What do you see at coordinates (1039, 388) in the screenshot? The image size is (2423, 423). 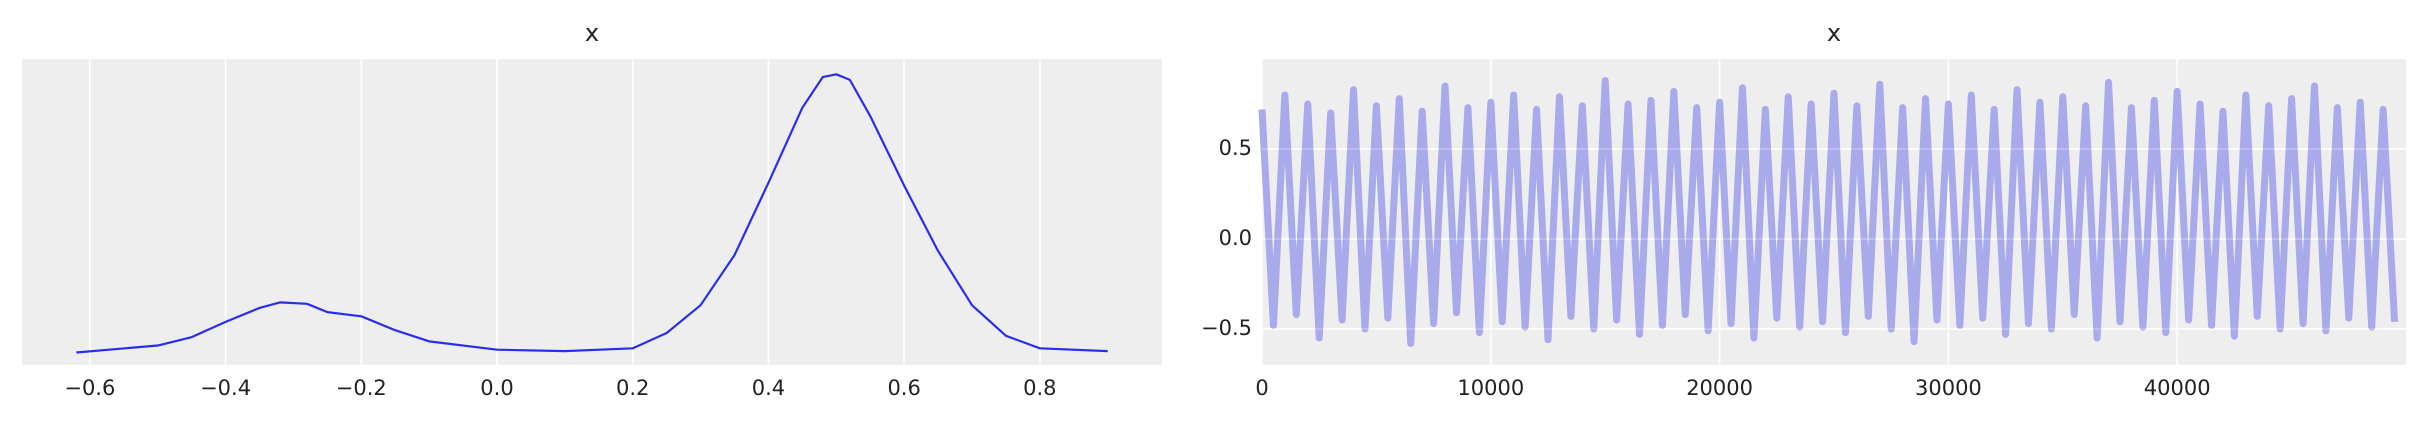 I see `x-tick-label: 0.8` at bounding box center [1039, 388].